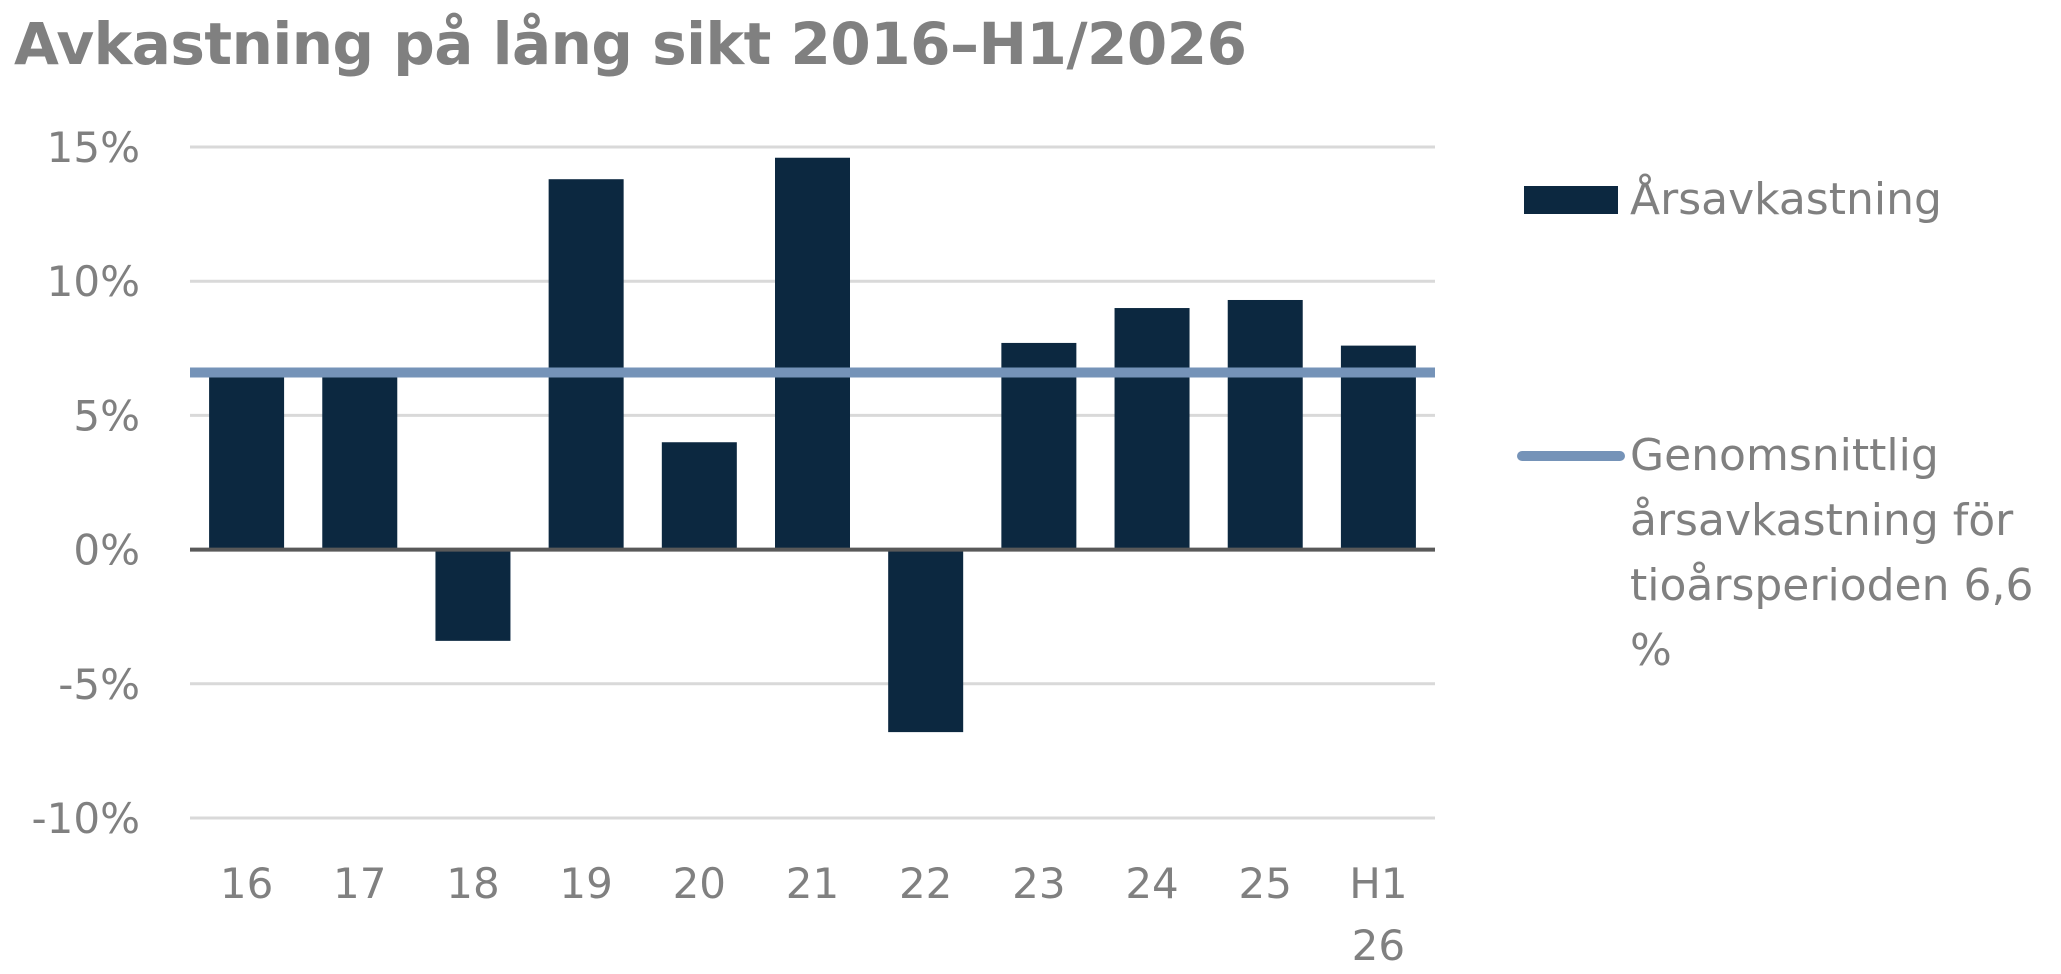 The image size is (2061, 974). What do you see at coordinates (630, 44) in the screenshot?
I see `chart-title: Avkastning på lång sikt 2016–H1/2026` at bounding box center [630, 44].